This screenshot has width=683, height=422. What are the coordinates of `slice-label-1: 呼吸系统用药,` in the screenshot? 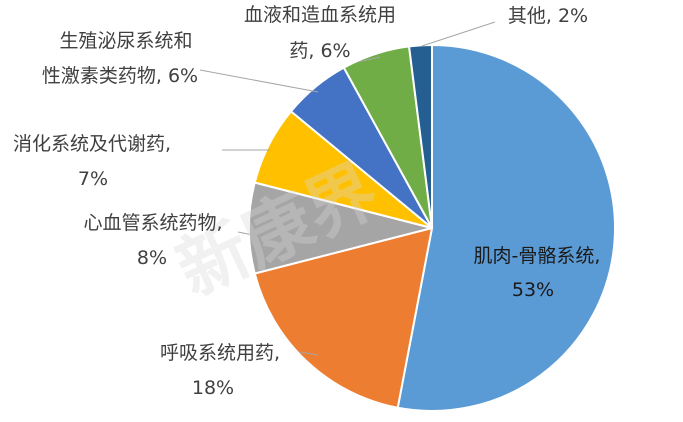 It's located at (220, 353).